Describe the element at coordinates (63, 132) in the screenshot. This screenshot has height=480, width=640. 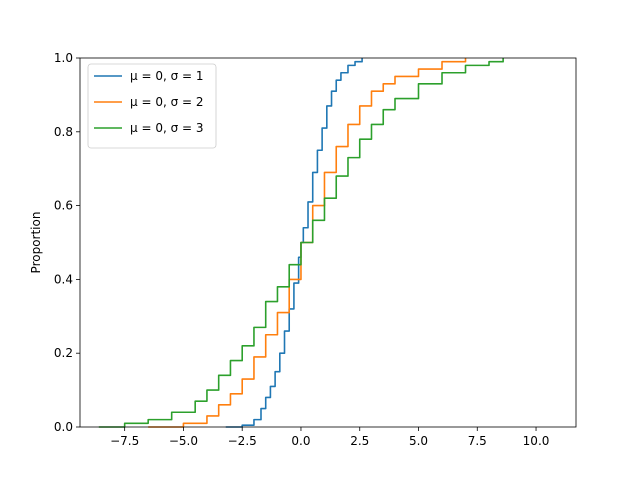
I see `y-tick-label: 0.8` at that location.